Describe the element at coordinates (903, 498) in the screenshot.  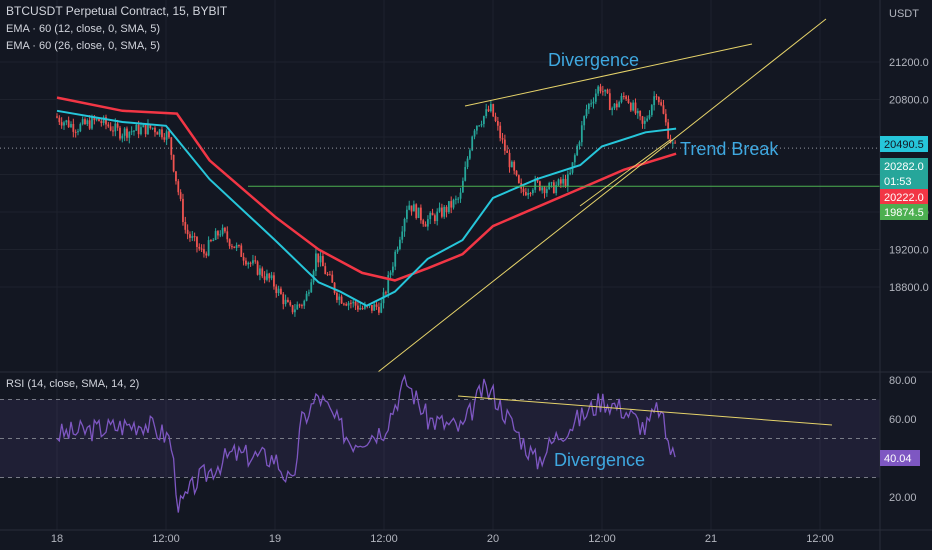
I see `rsi-tick-label: 20.00` at that location.